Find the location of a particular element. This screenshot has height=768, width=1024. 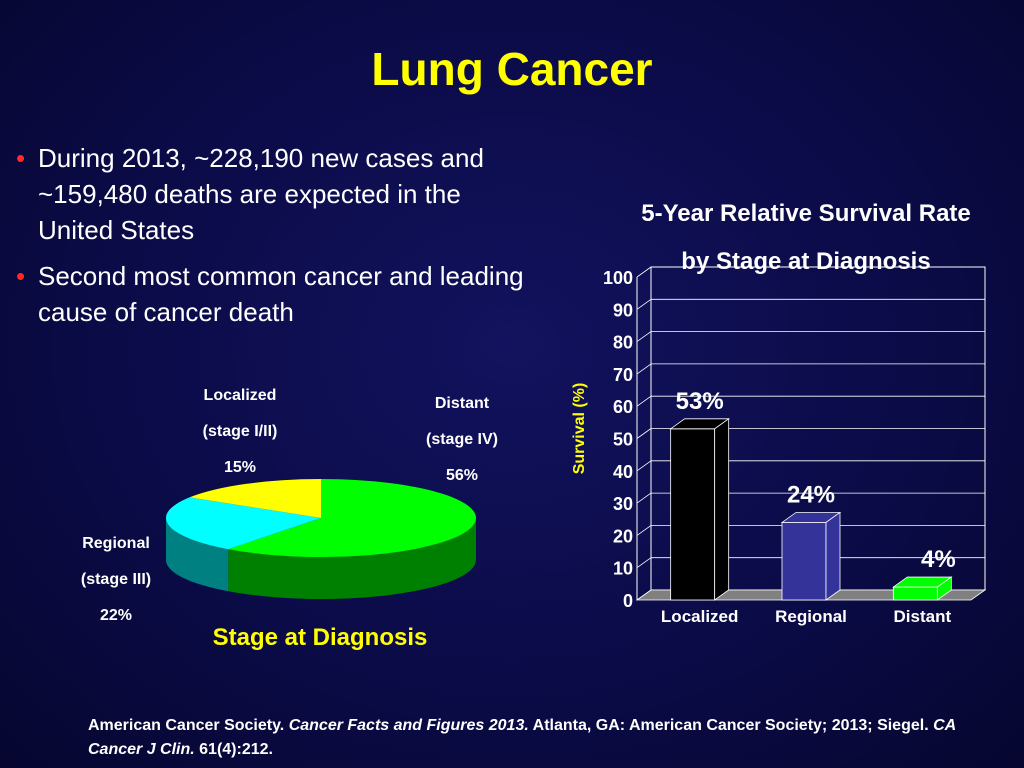

y-axis-label: Survival (%) is located at coordinates (579, 429).